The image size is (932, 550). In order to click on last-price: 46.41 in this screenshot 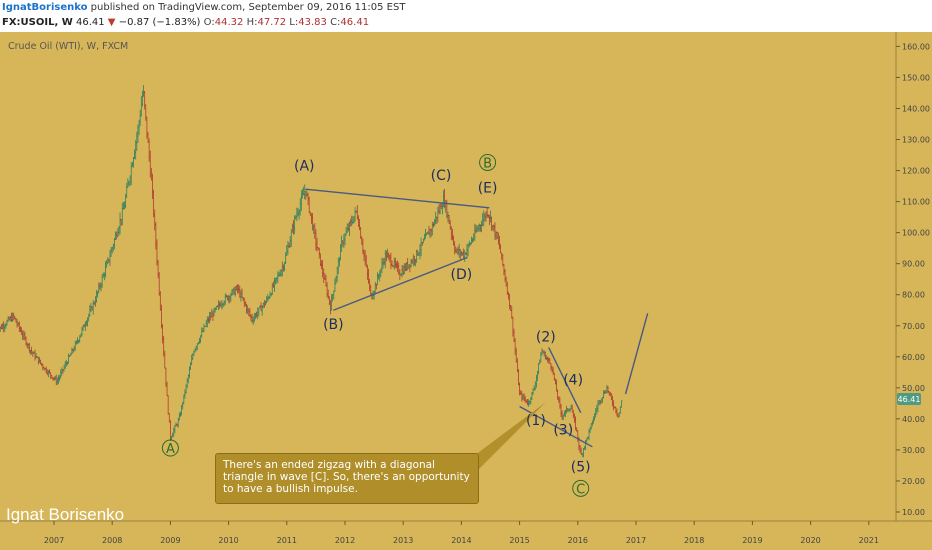, I will do `click(90, 22)`.